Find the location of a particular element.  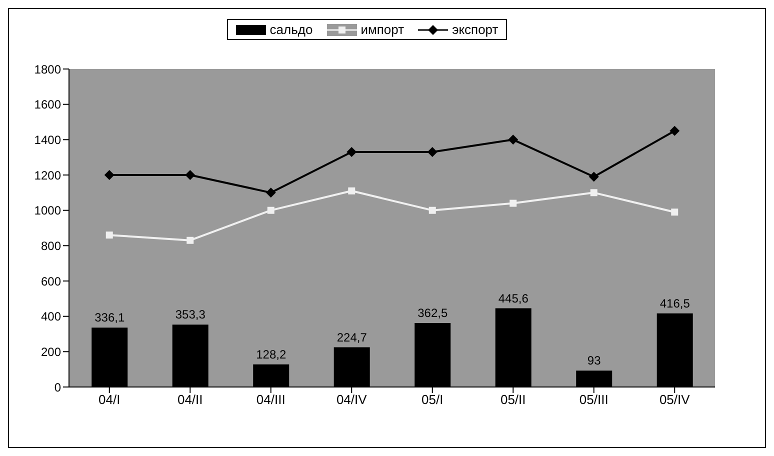

x-tick-label: 04/II is located at coordinates (190, 400).